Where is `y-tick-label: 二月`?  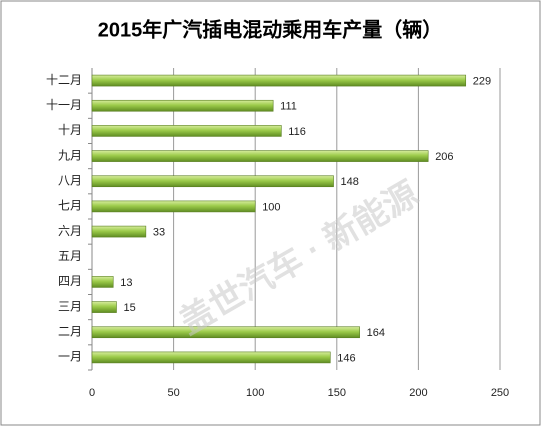
y-tick-label: 二月 is located at coordinates (70, 331).